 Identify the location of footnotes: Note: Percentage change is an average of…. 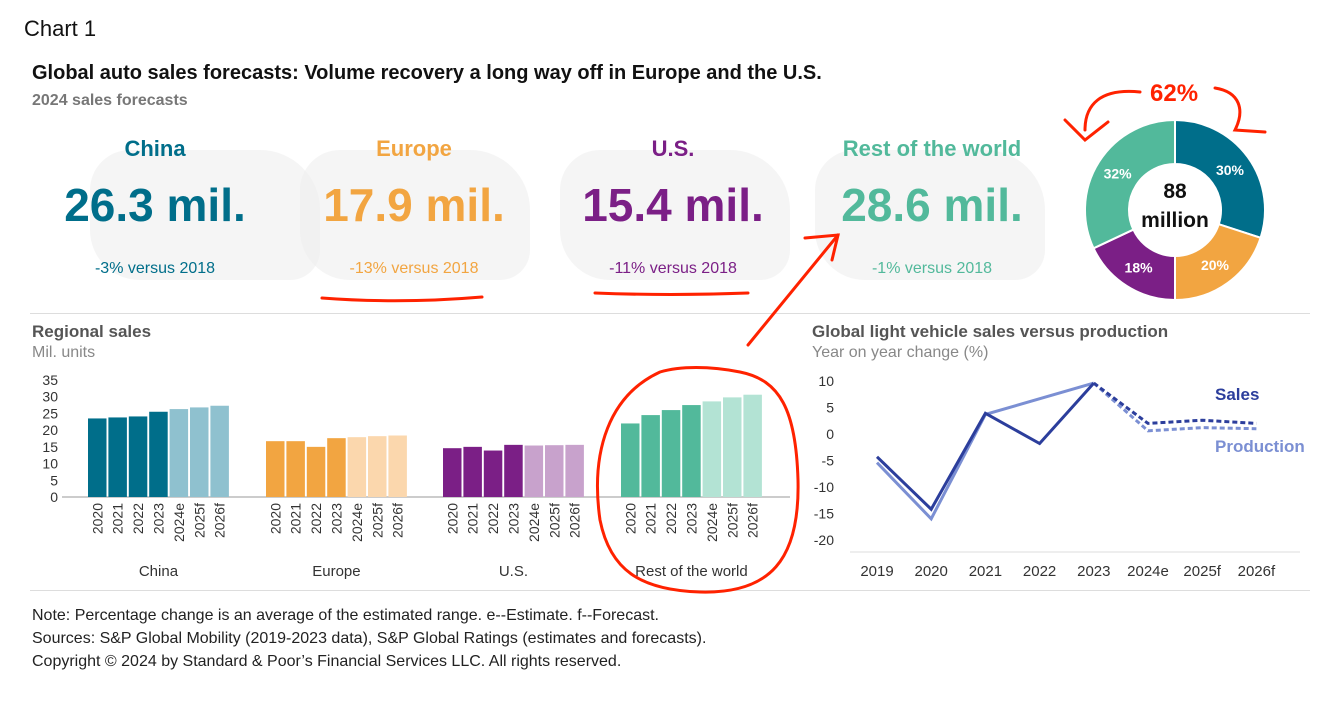
(369, 638).